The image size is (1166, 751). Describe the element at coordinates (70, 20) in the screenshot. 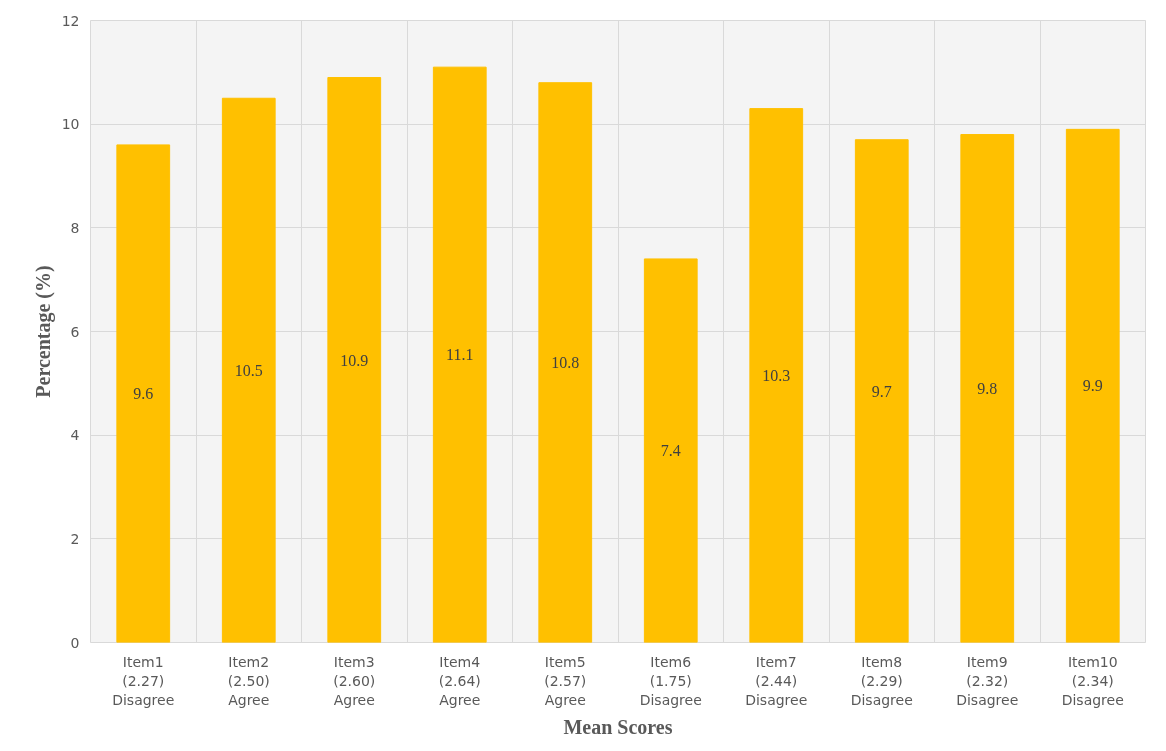

I see `y-tick-label: 12` at that location.